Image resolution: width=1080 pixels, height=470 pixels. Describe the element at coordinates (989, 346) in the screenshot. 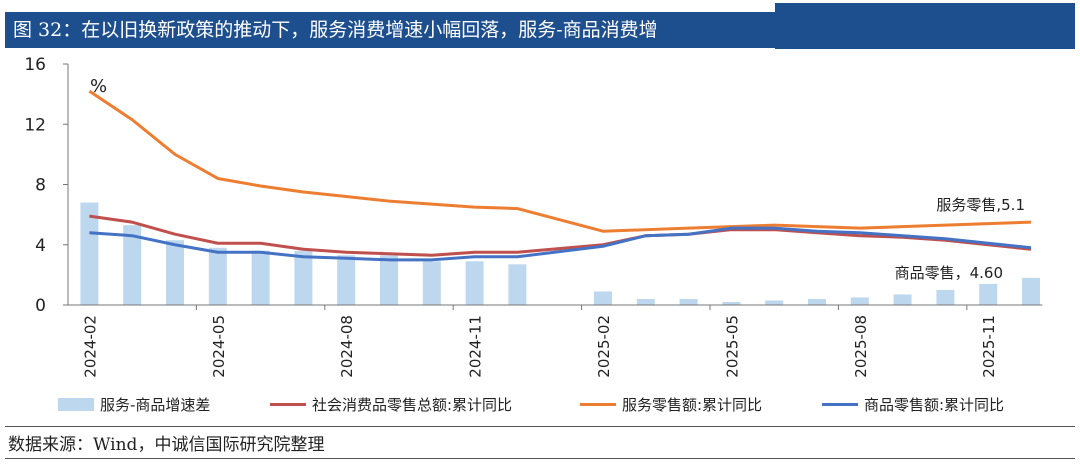

I see `x-tick-label: 2025-11` at that location.